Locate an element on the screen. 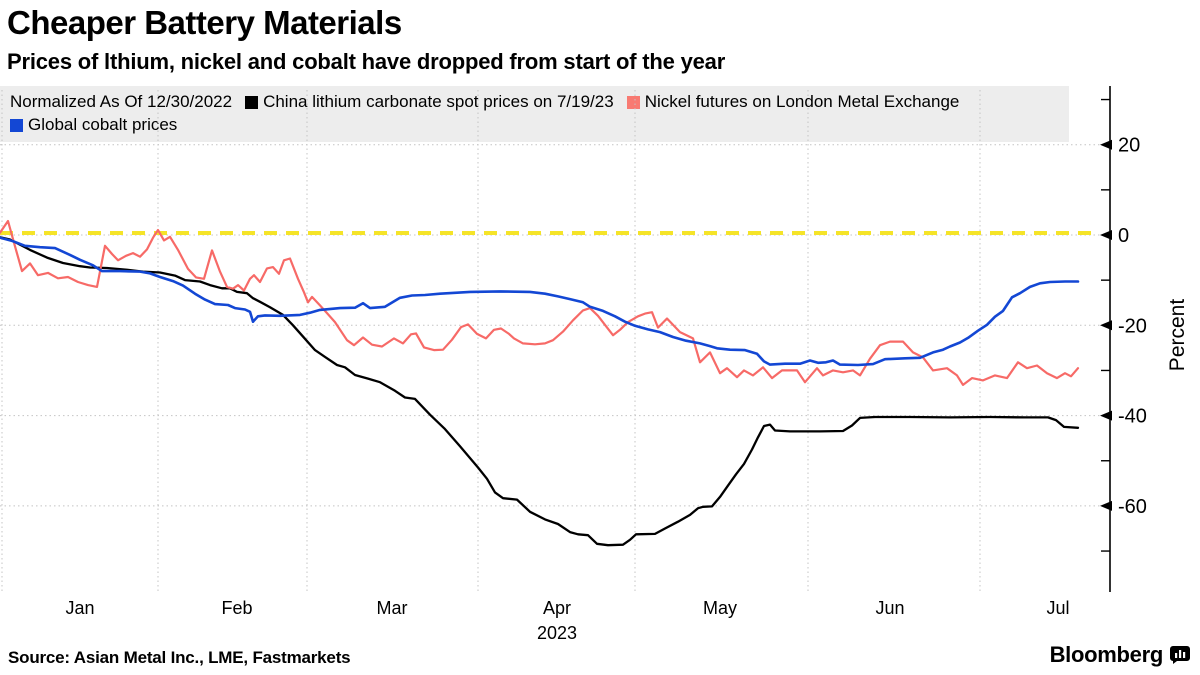  month-label: Jul is located at coordinates (1057, 608).